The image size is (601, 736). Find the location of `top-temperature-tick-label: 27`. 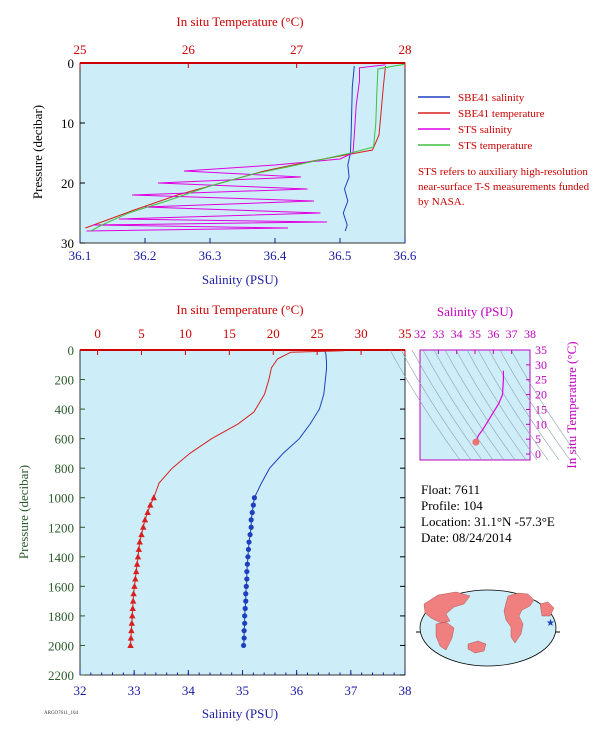

top-temperature-tick-label: 27 is located at coordinates (297, 49).